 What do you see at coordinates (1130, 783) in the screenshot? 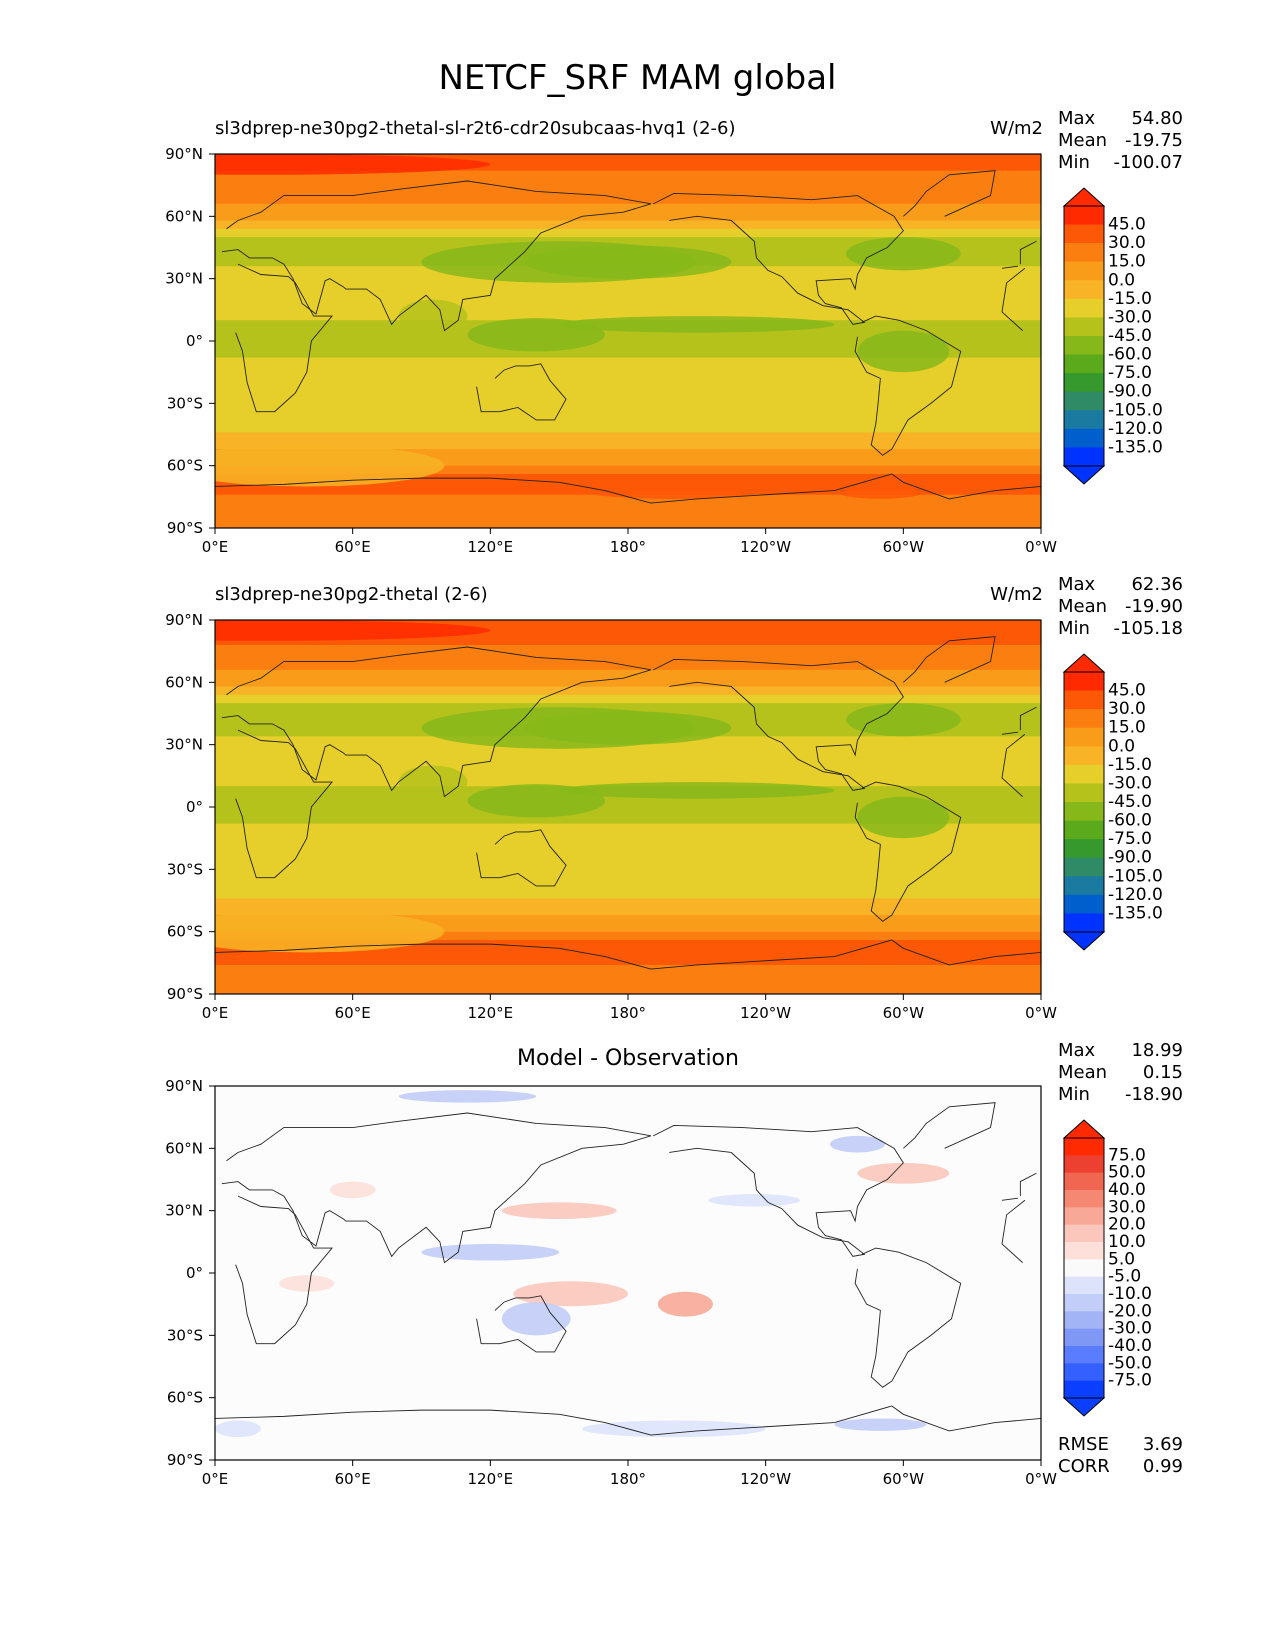
I see `colorbar-label: -30.0` at bounding box center [1130, 783].